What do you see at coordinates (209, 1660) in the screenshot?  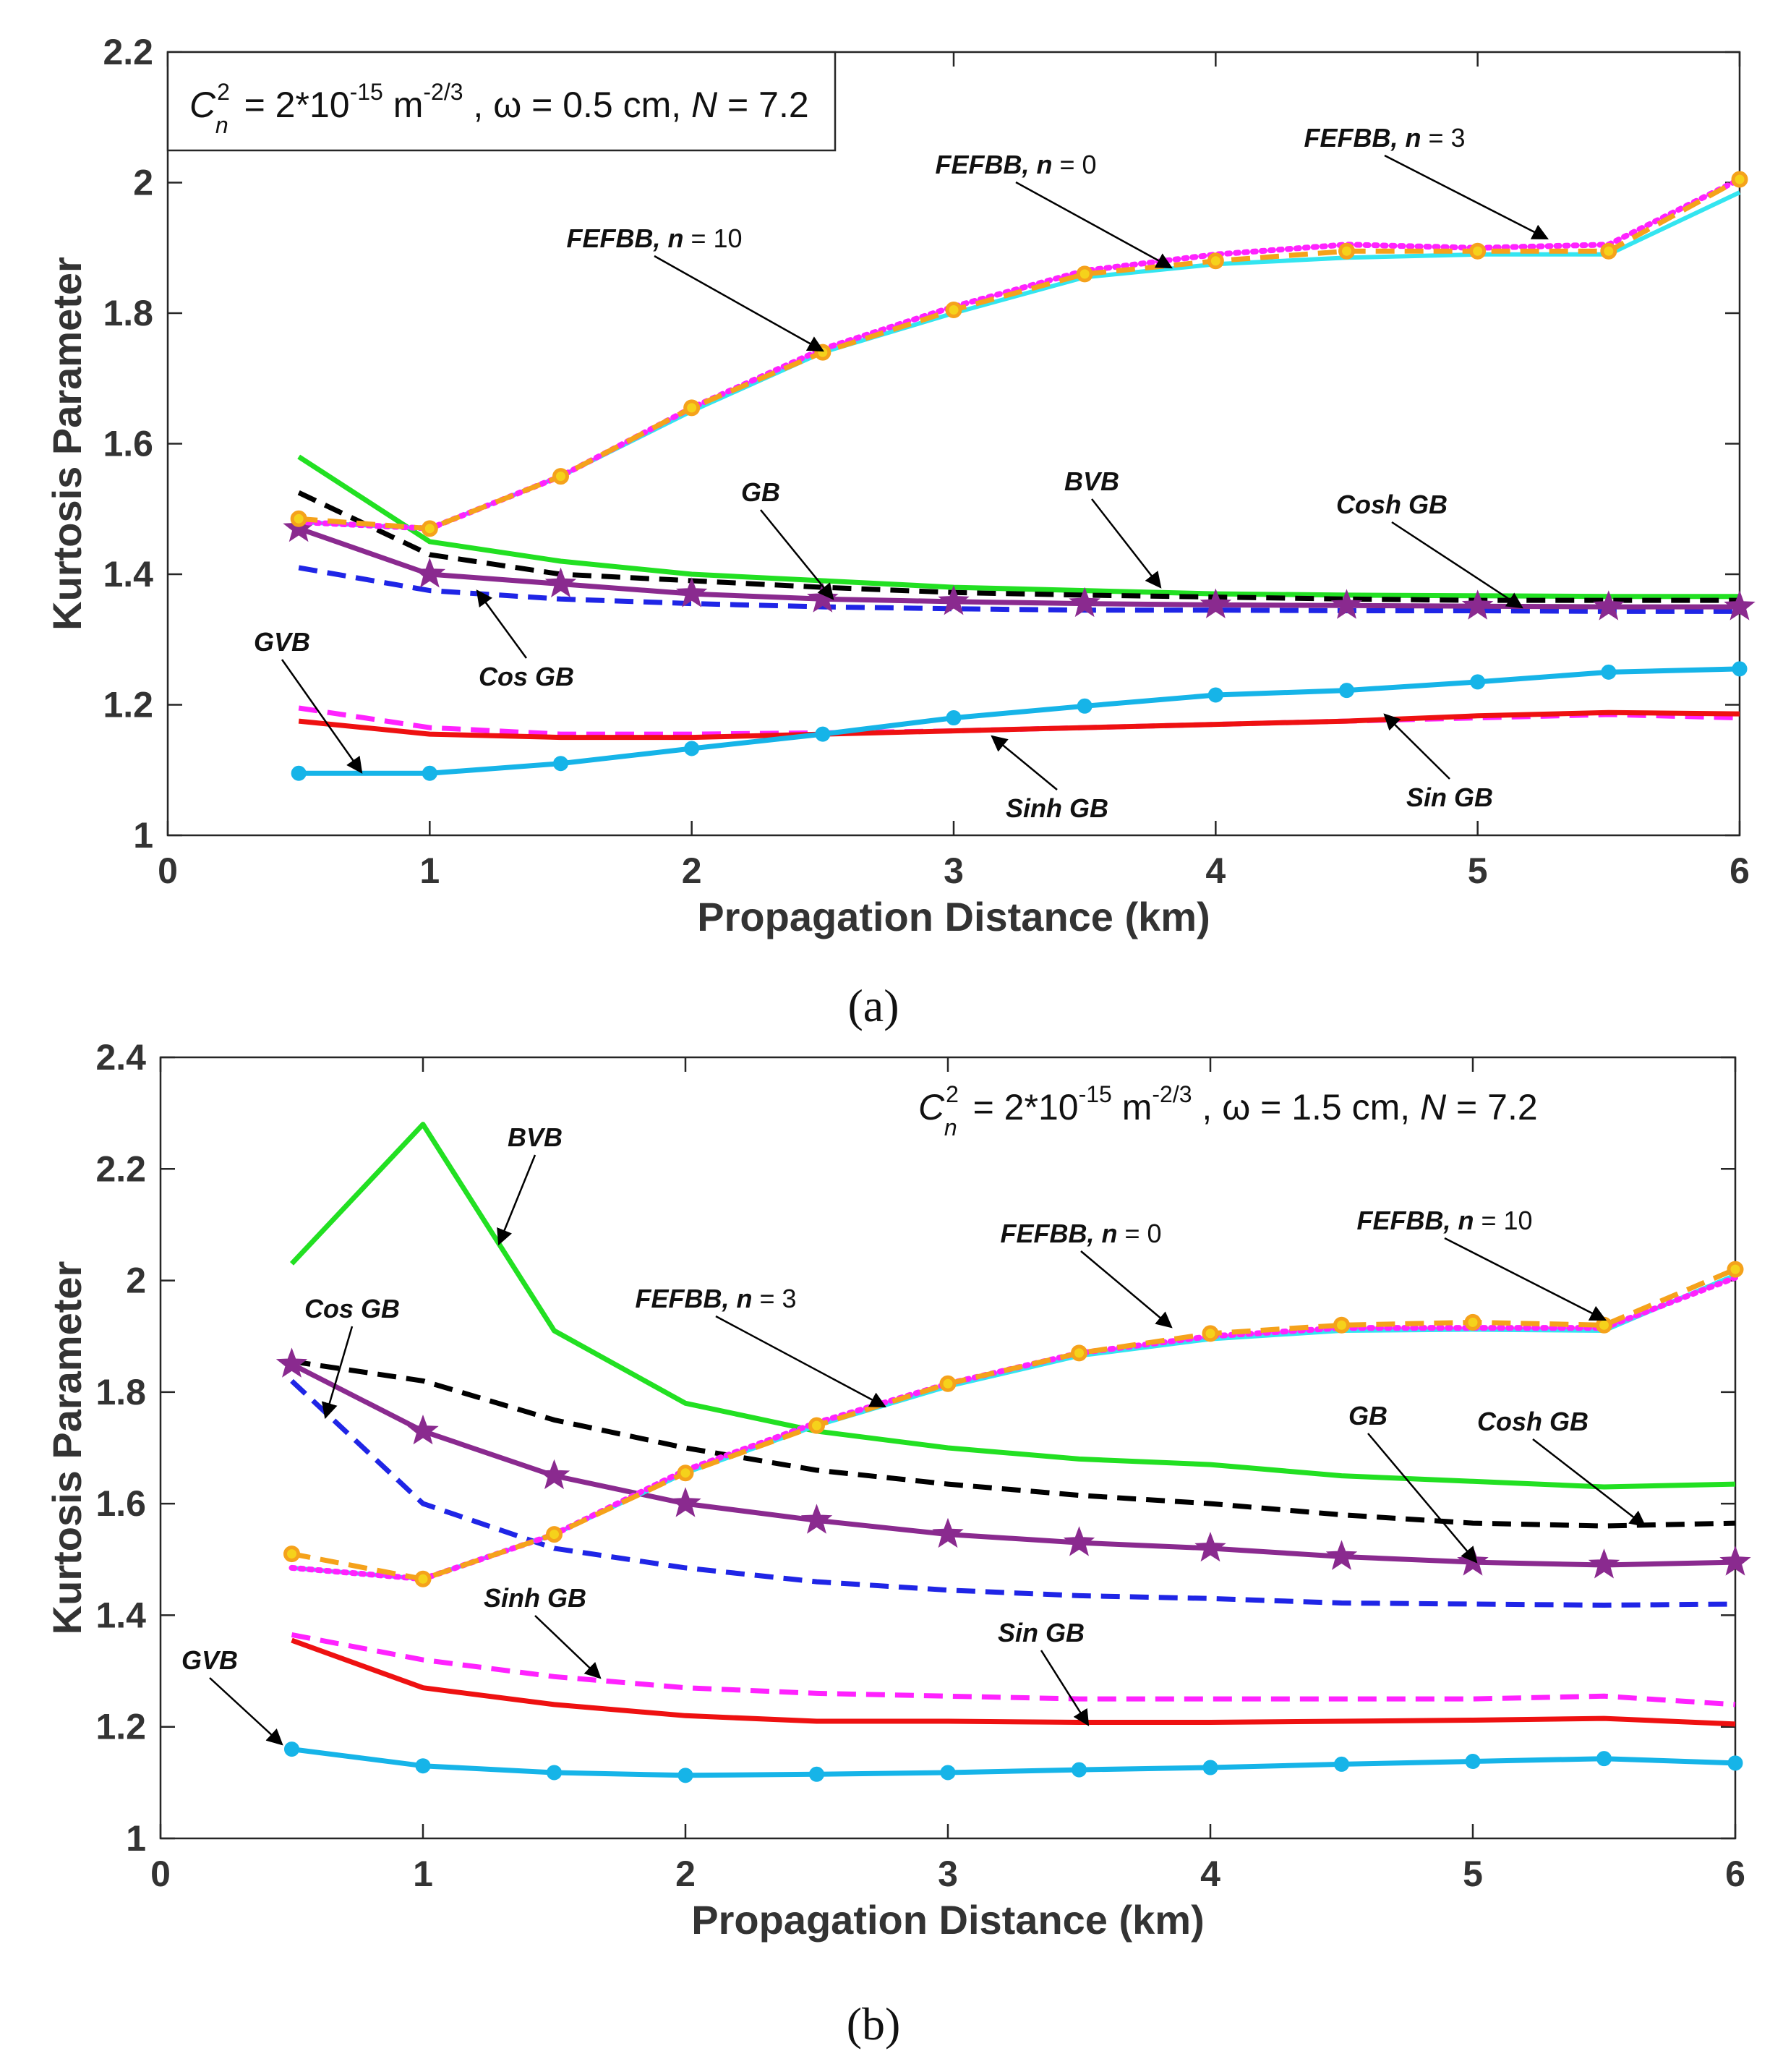 I see `annotation-label: GVB` at bounding box center [209, 1660].